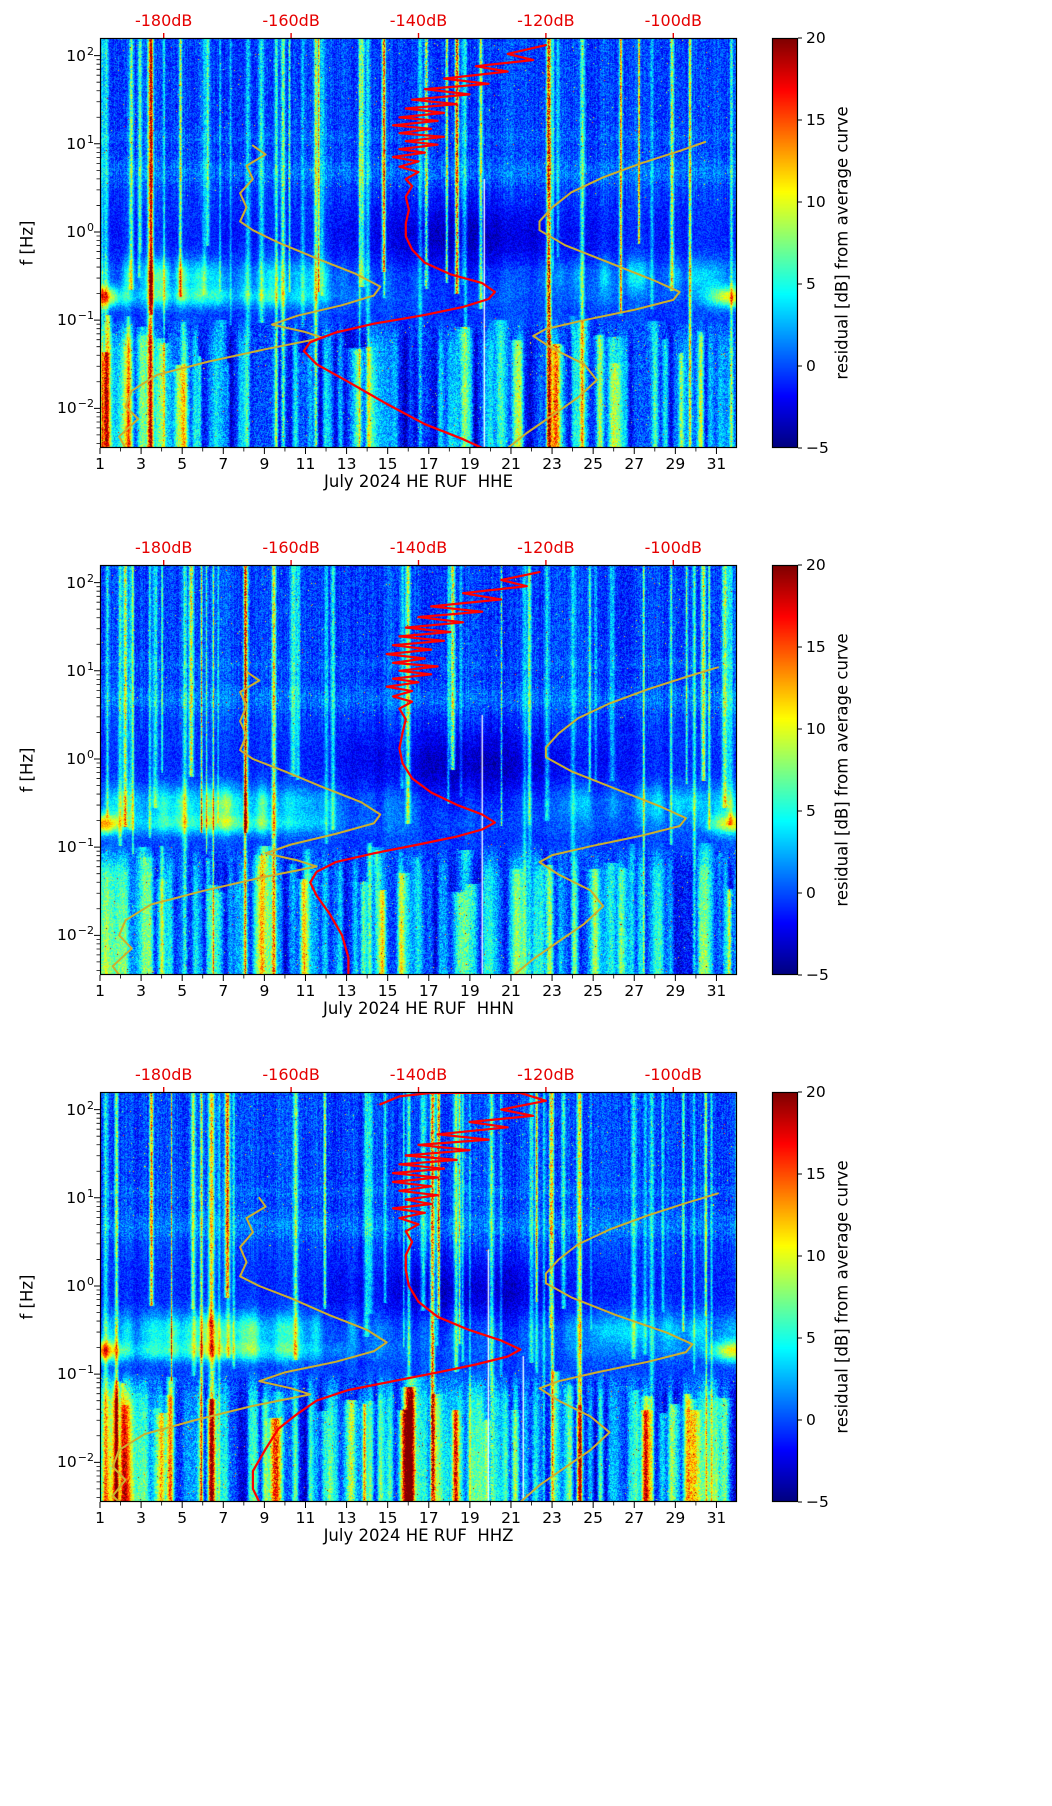 The height and width of the screenshot is (1806, 1052). What do you see at coordinates (428, 991) in the screenshot?
I see `x-tick-label: 17` at bounding box center [428, 991].